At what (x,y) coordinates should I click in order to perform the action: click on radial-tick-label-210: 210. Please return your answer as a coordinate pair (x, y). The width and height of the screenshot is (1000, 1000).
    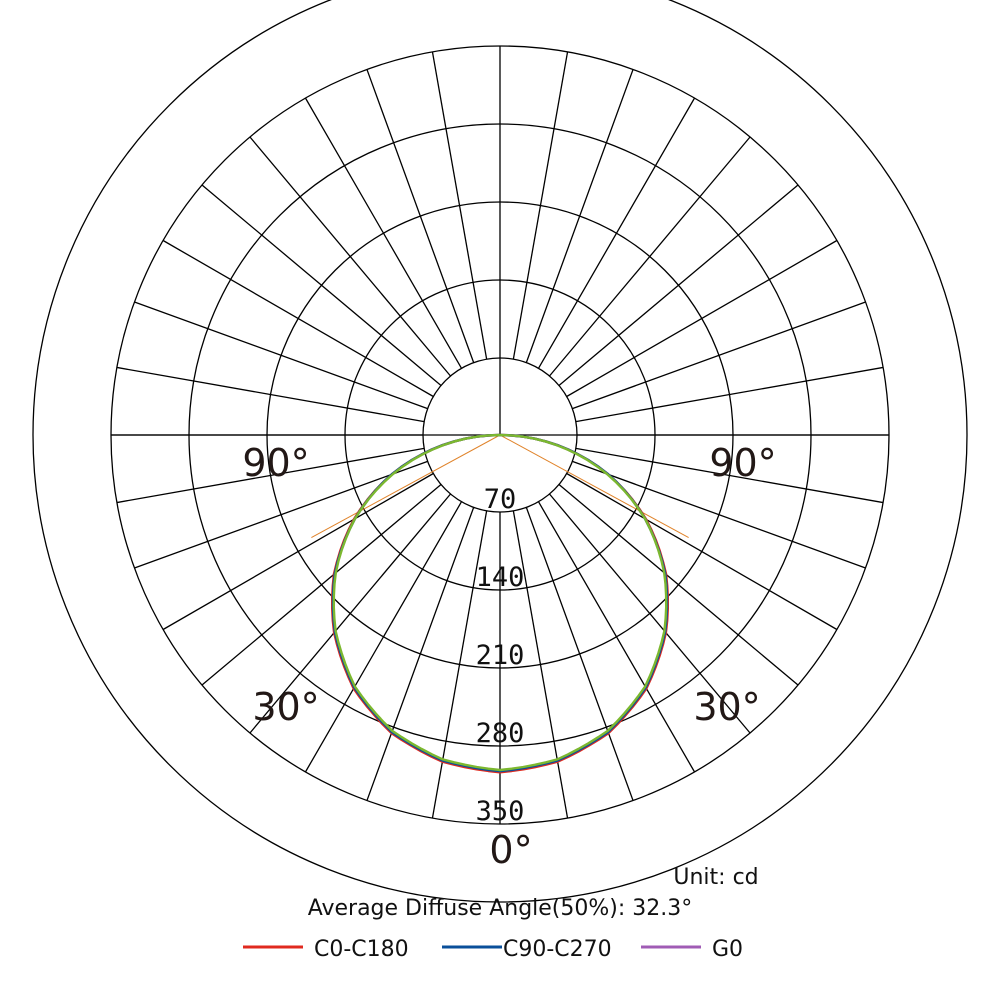
    Looking at the image, I should click on (500, 655).